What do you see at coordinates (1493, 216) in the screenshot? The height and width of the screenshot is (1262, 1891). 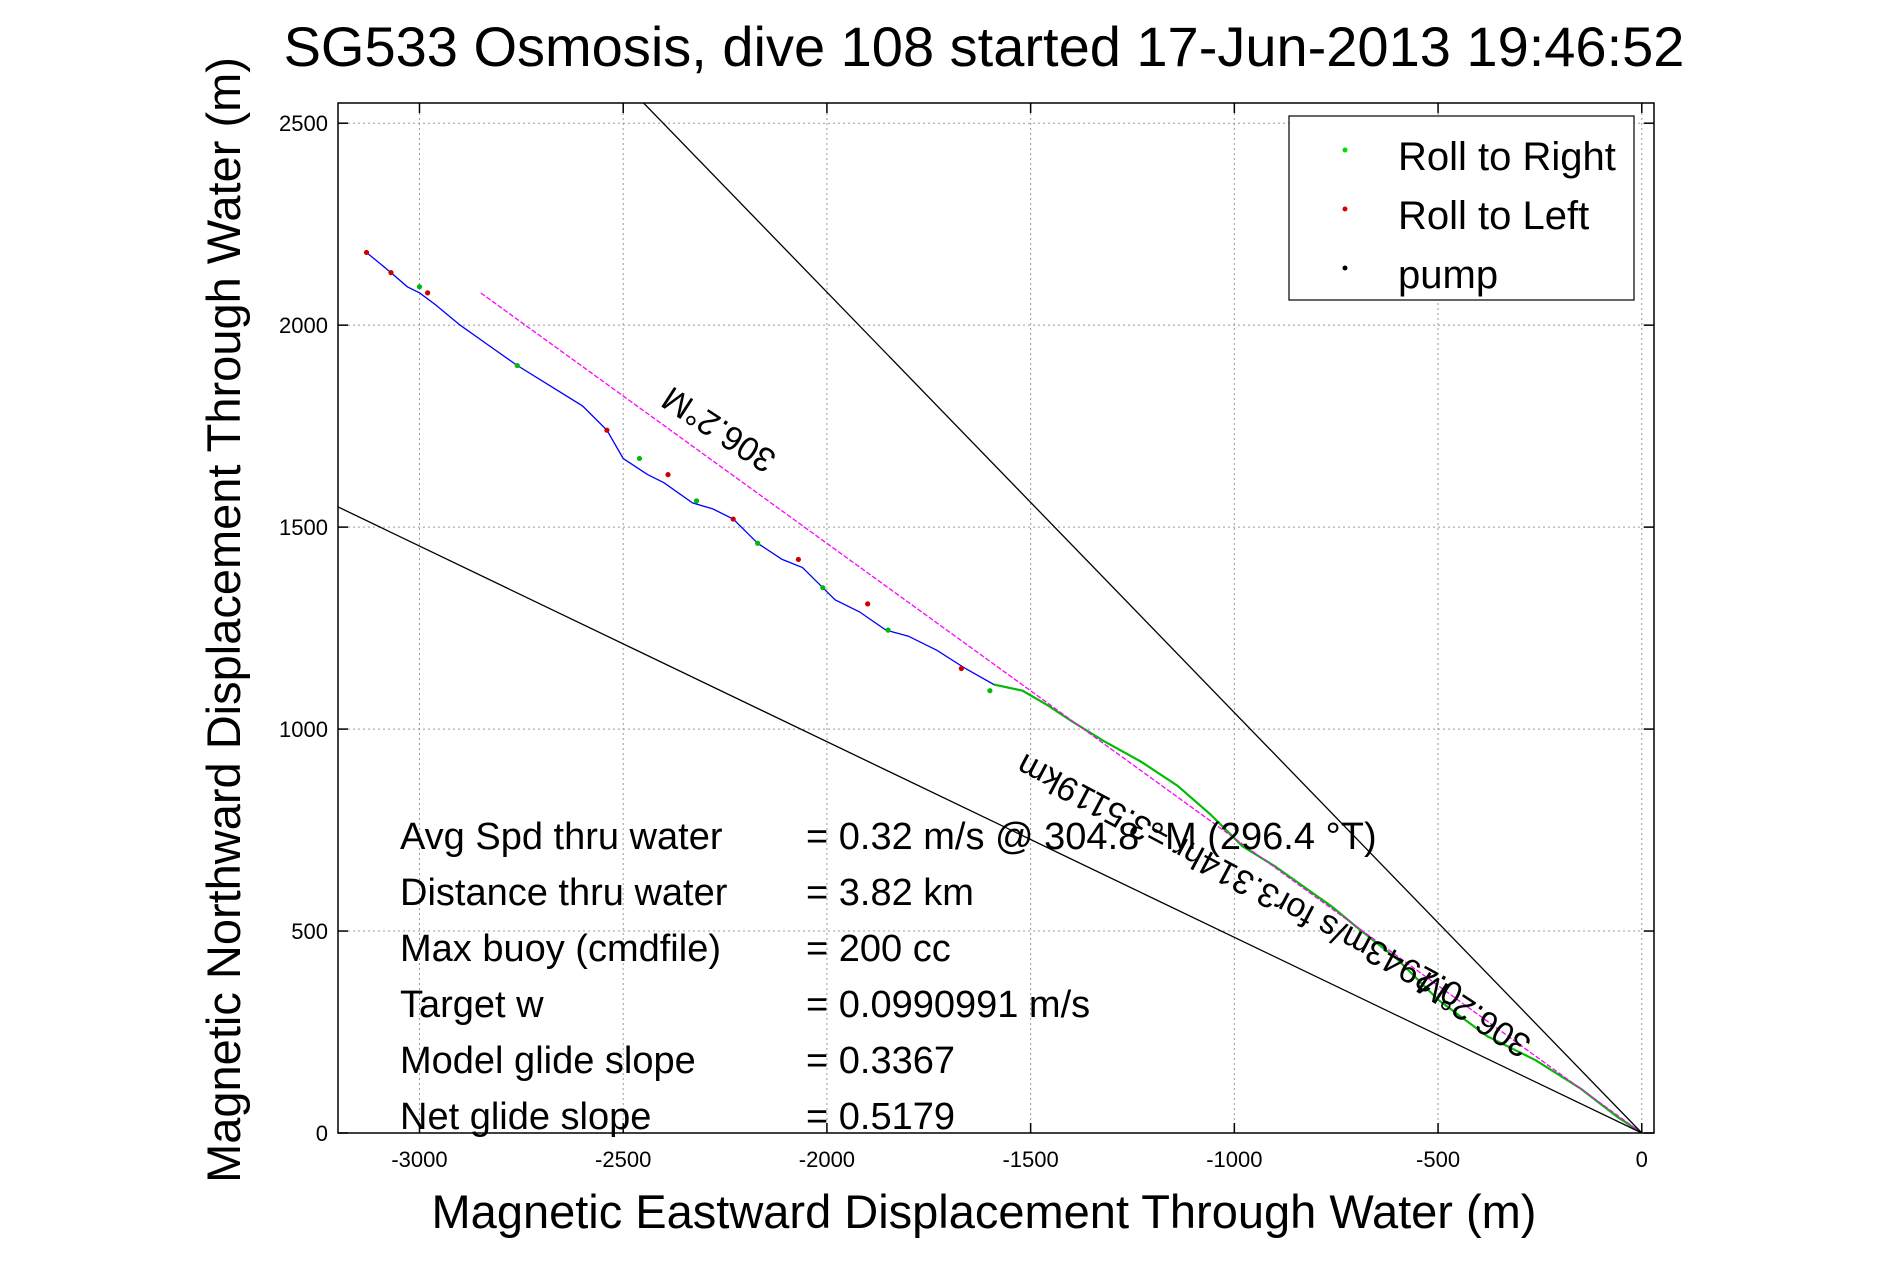 I see `legend-label-roll-left: Roll to Left` at bounding box center [1493, 216].